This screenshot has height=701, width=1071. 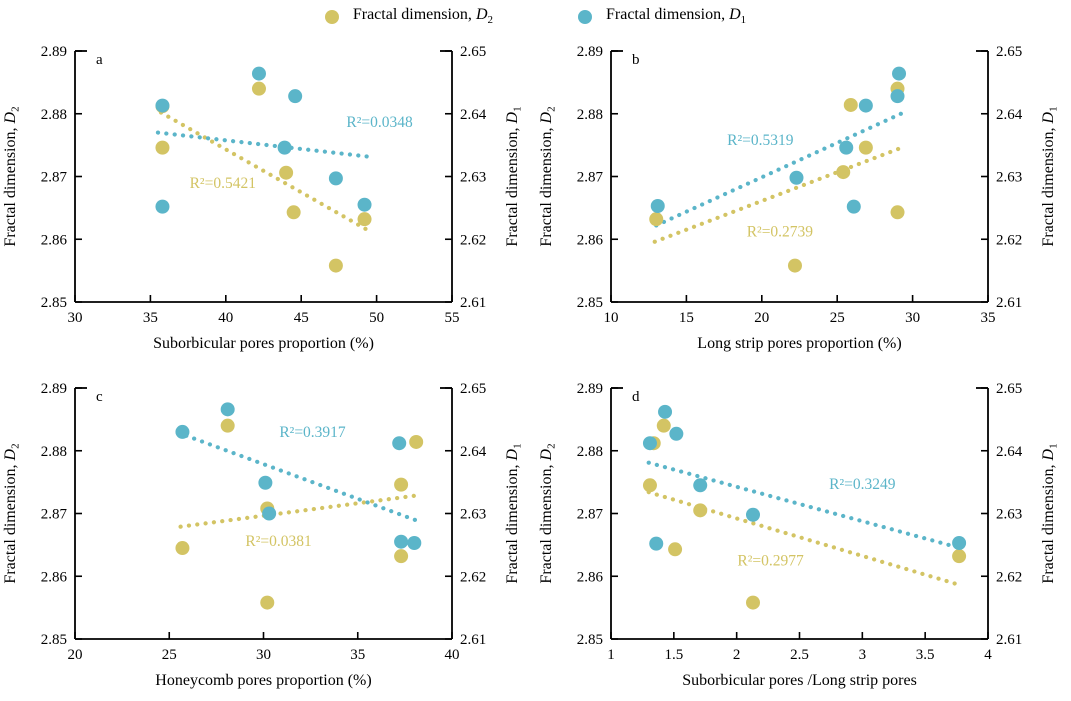 I want to click on svg-text:Suborbicular pores proportion: Suborbicular pores proportion (%), so click(x=263, y=343).